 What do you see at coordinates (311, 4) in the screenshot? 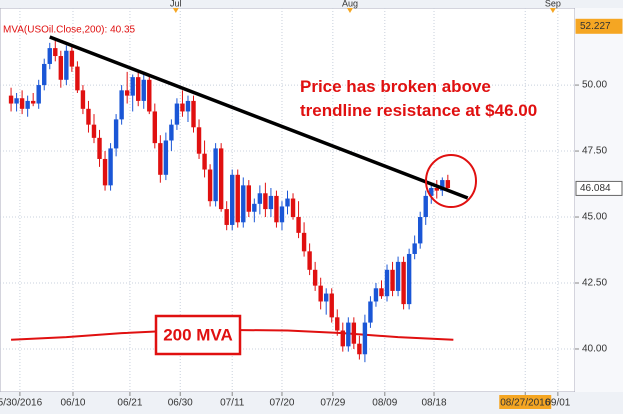
I see `top-axis` at bounding box center [311, 4].